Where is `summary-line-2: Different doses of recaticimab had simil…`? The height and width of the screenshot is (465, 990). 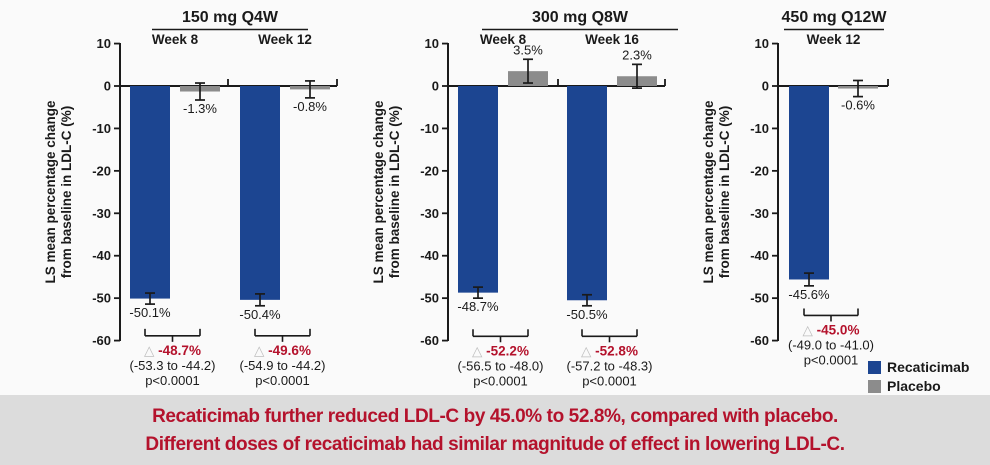 summary-line-2: Different doses of recaticimab had simil… is located at coordinates (495, 444).